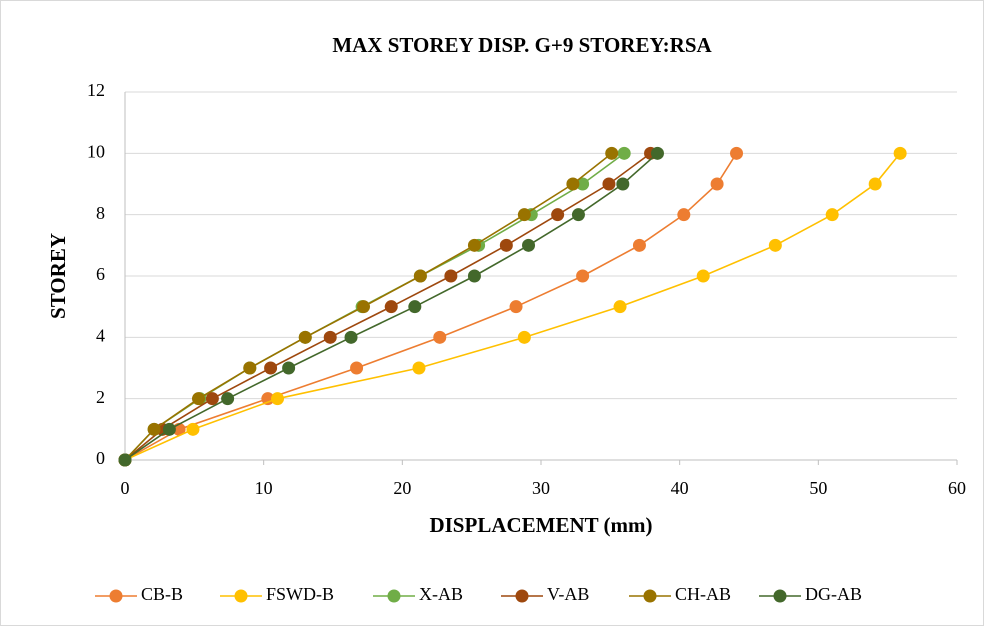 The width and height of the screenshot is (984, 626). I want to click on legend-label: CH-AB, so click(703, 594).